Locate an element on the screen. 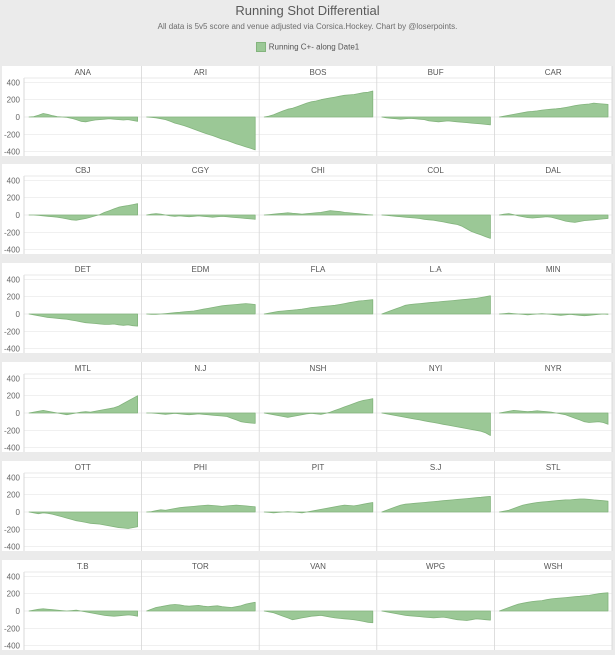 This screenshot has width=615, height=655. area-chi is located at coordinates (318, 213).